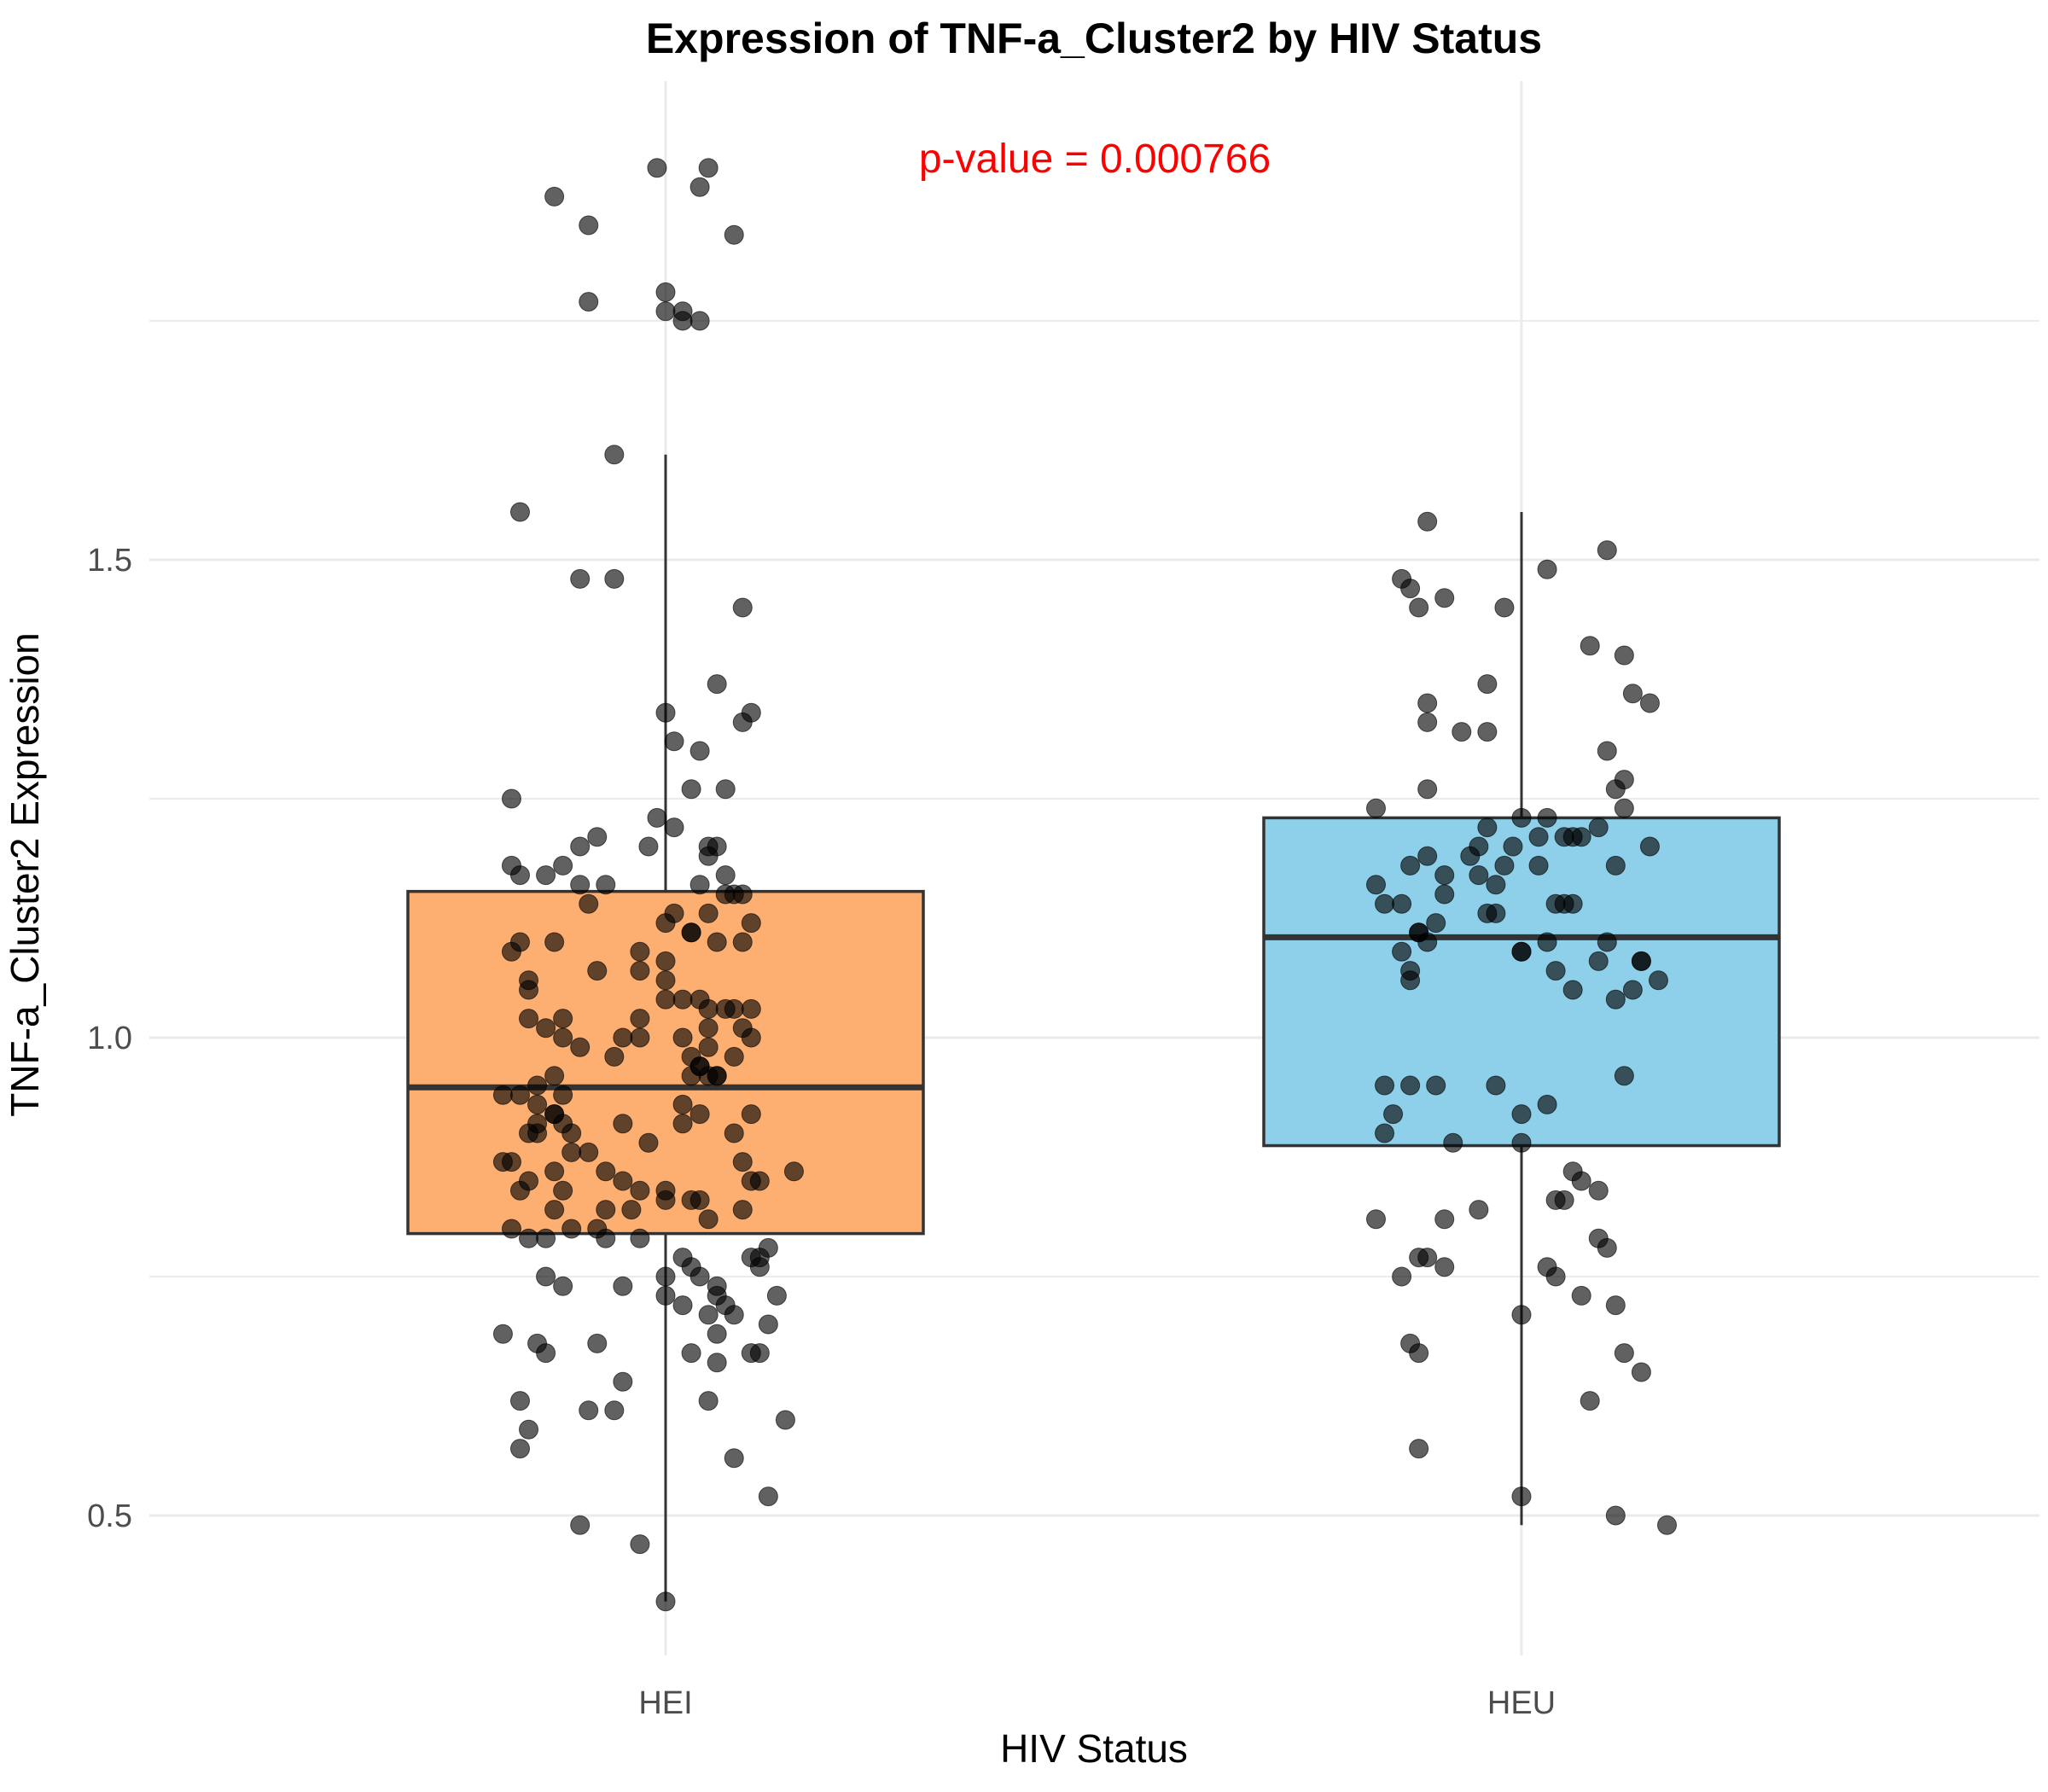  Describe the element at coordinates (1094, 1748) in the screenshot. I see `x-axis-title: HIV Status` at that location.